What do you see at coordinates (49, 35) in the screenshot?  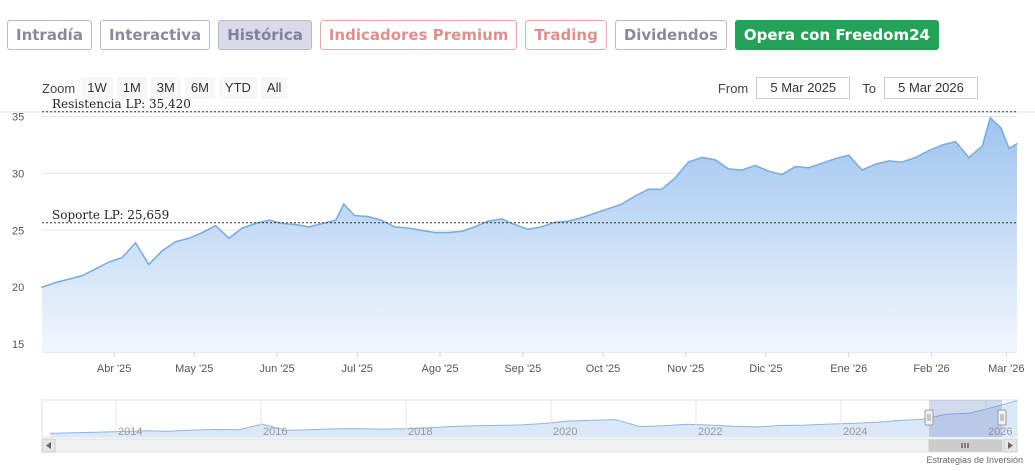 I see `tab-intrad-a: Intradía` at bounding box center [49, 35].